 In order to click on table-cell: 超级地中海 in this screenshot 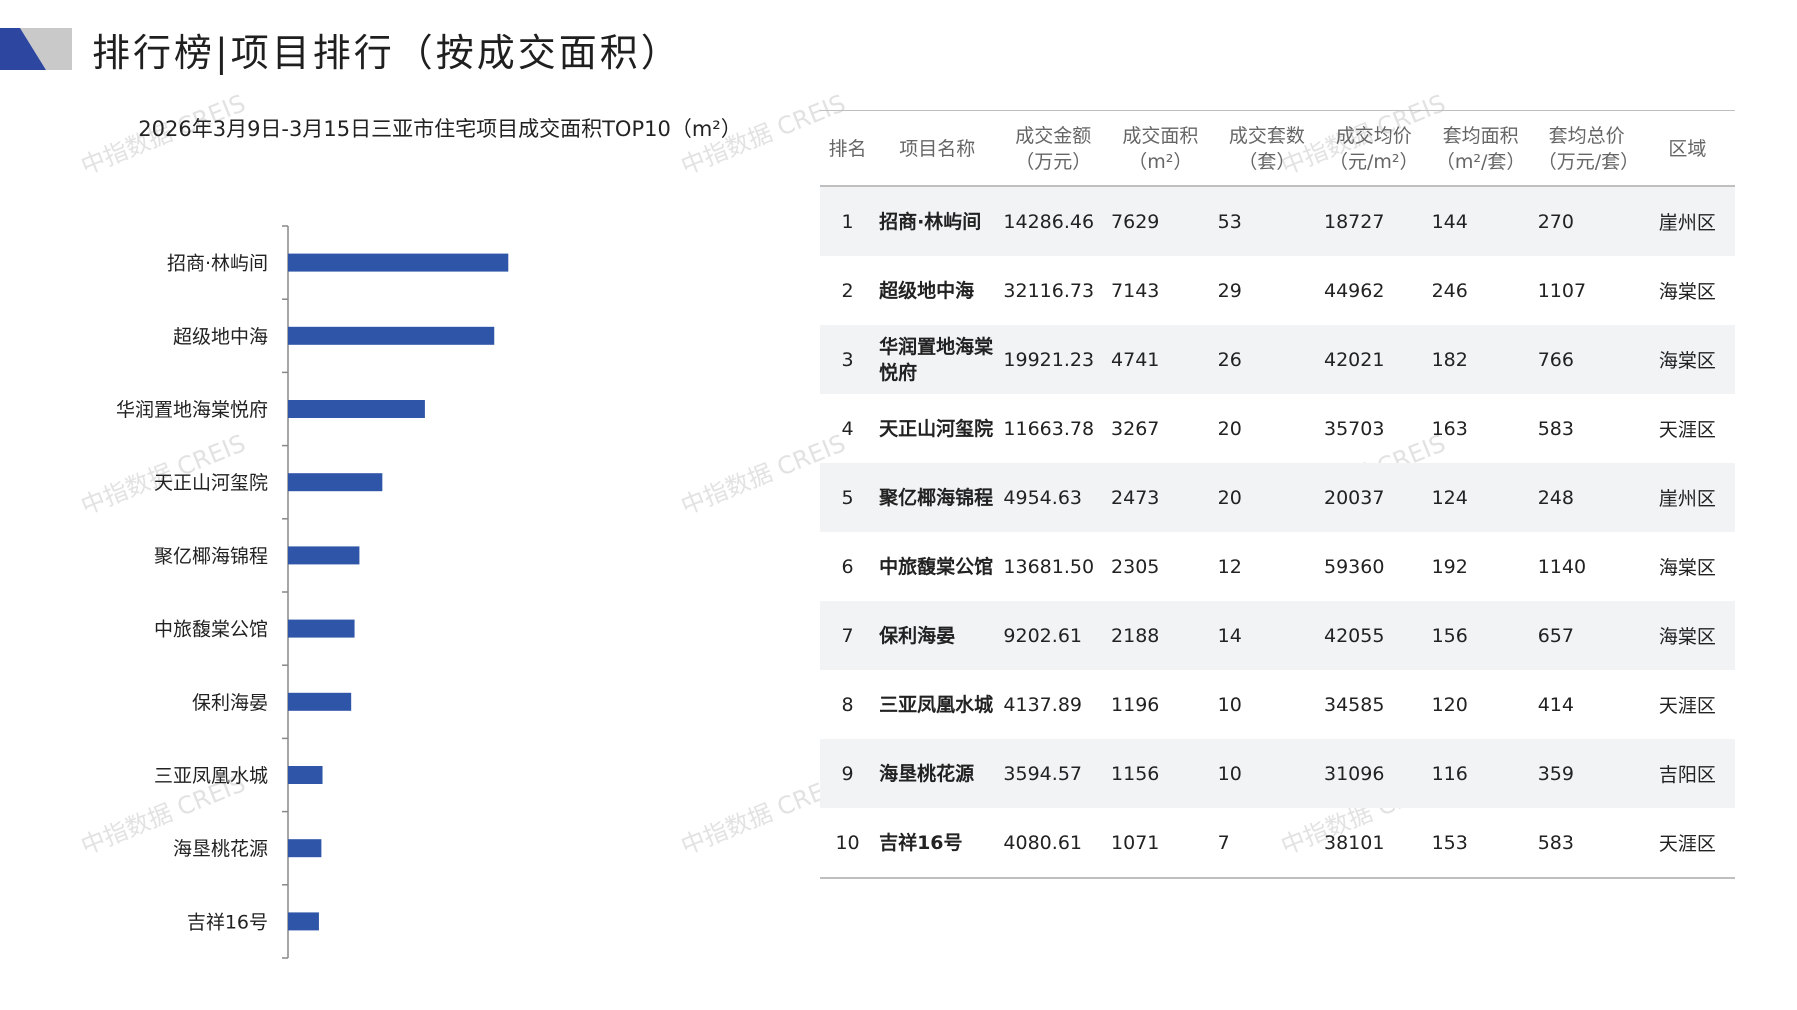, I will do `click(927, 290)`.